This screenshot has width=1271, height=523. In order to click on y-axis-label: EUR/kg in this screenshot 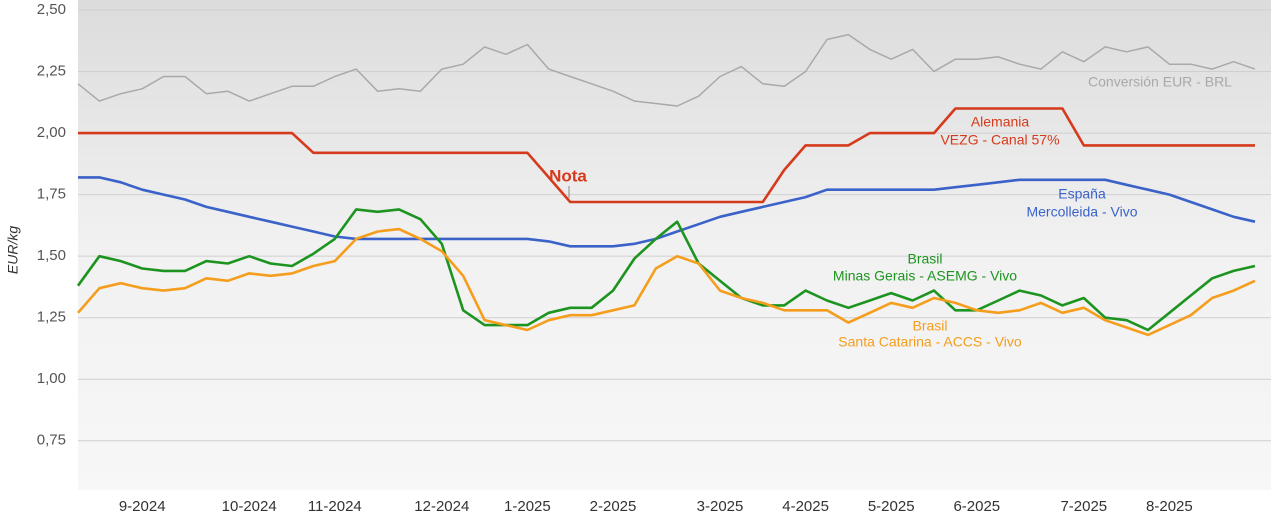, I will do `click(13, 250)`.